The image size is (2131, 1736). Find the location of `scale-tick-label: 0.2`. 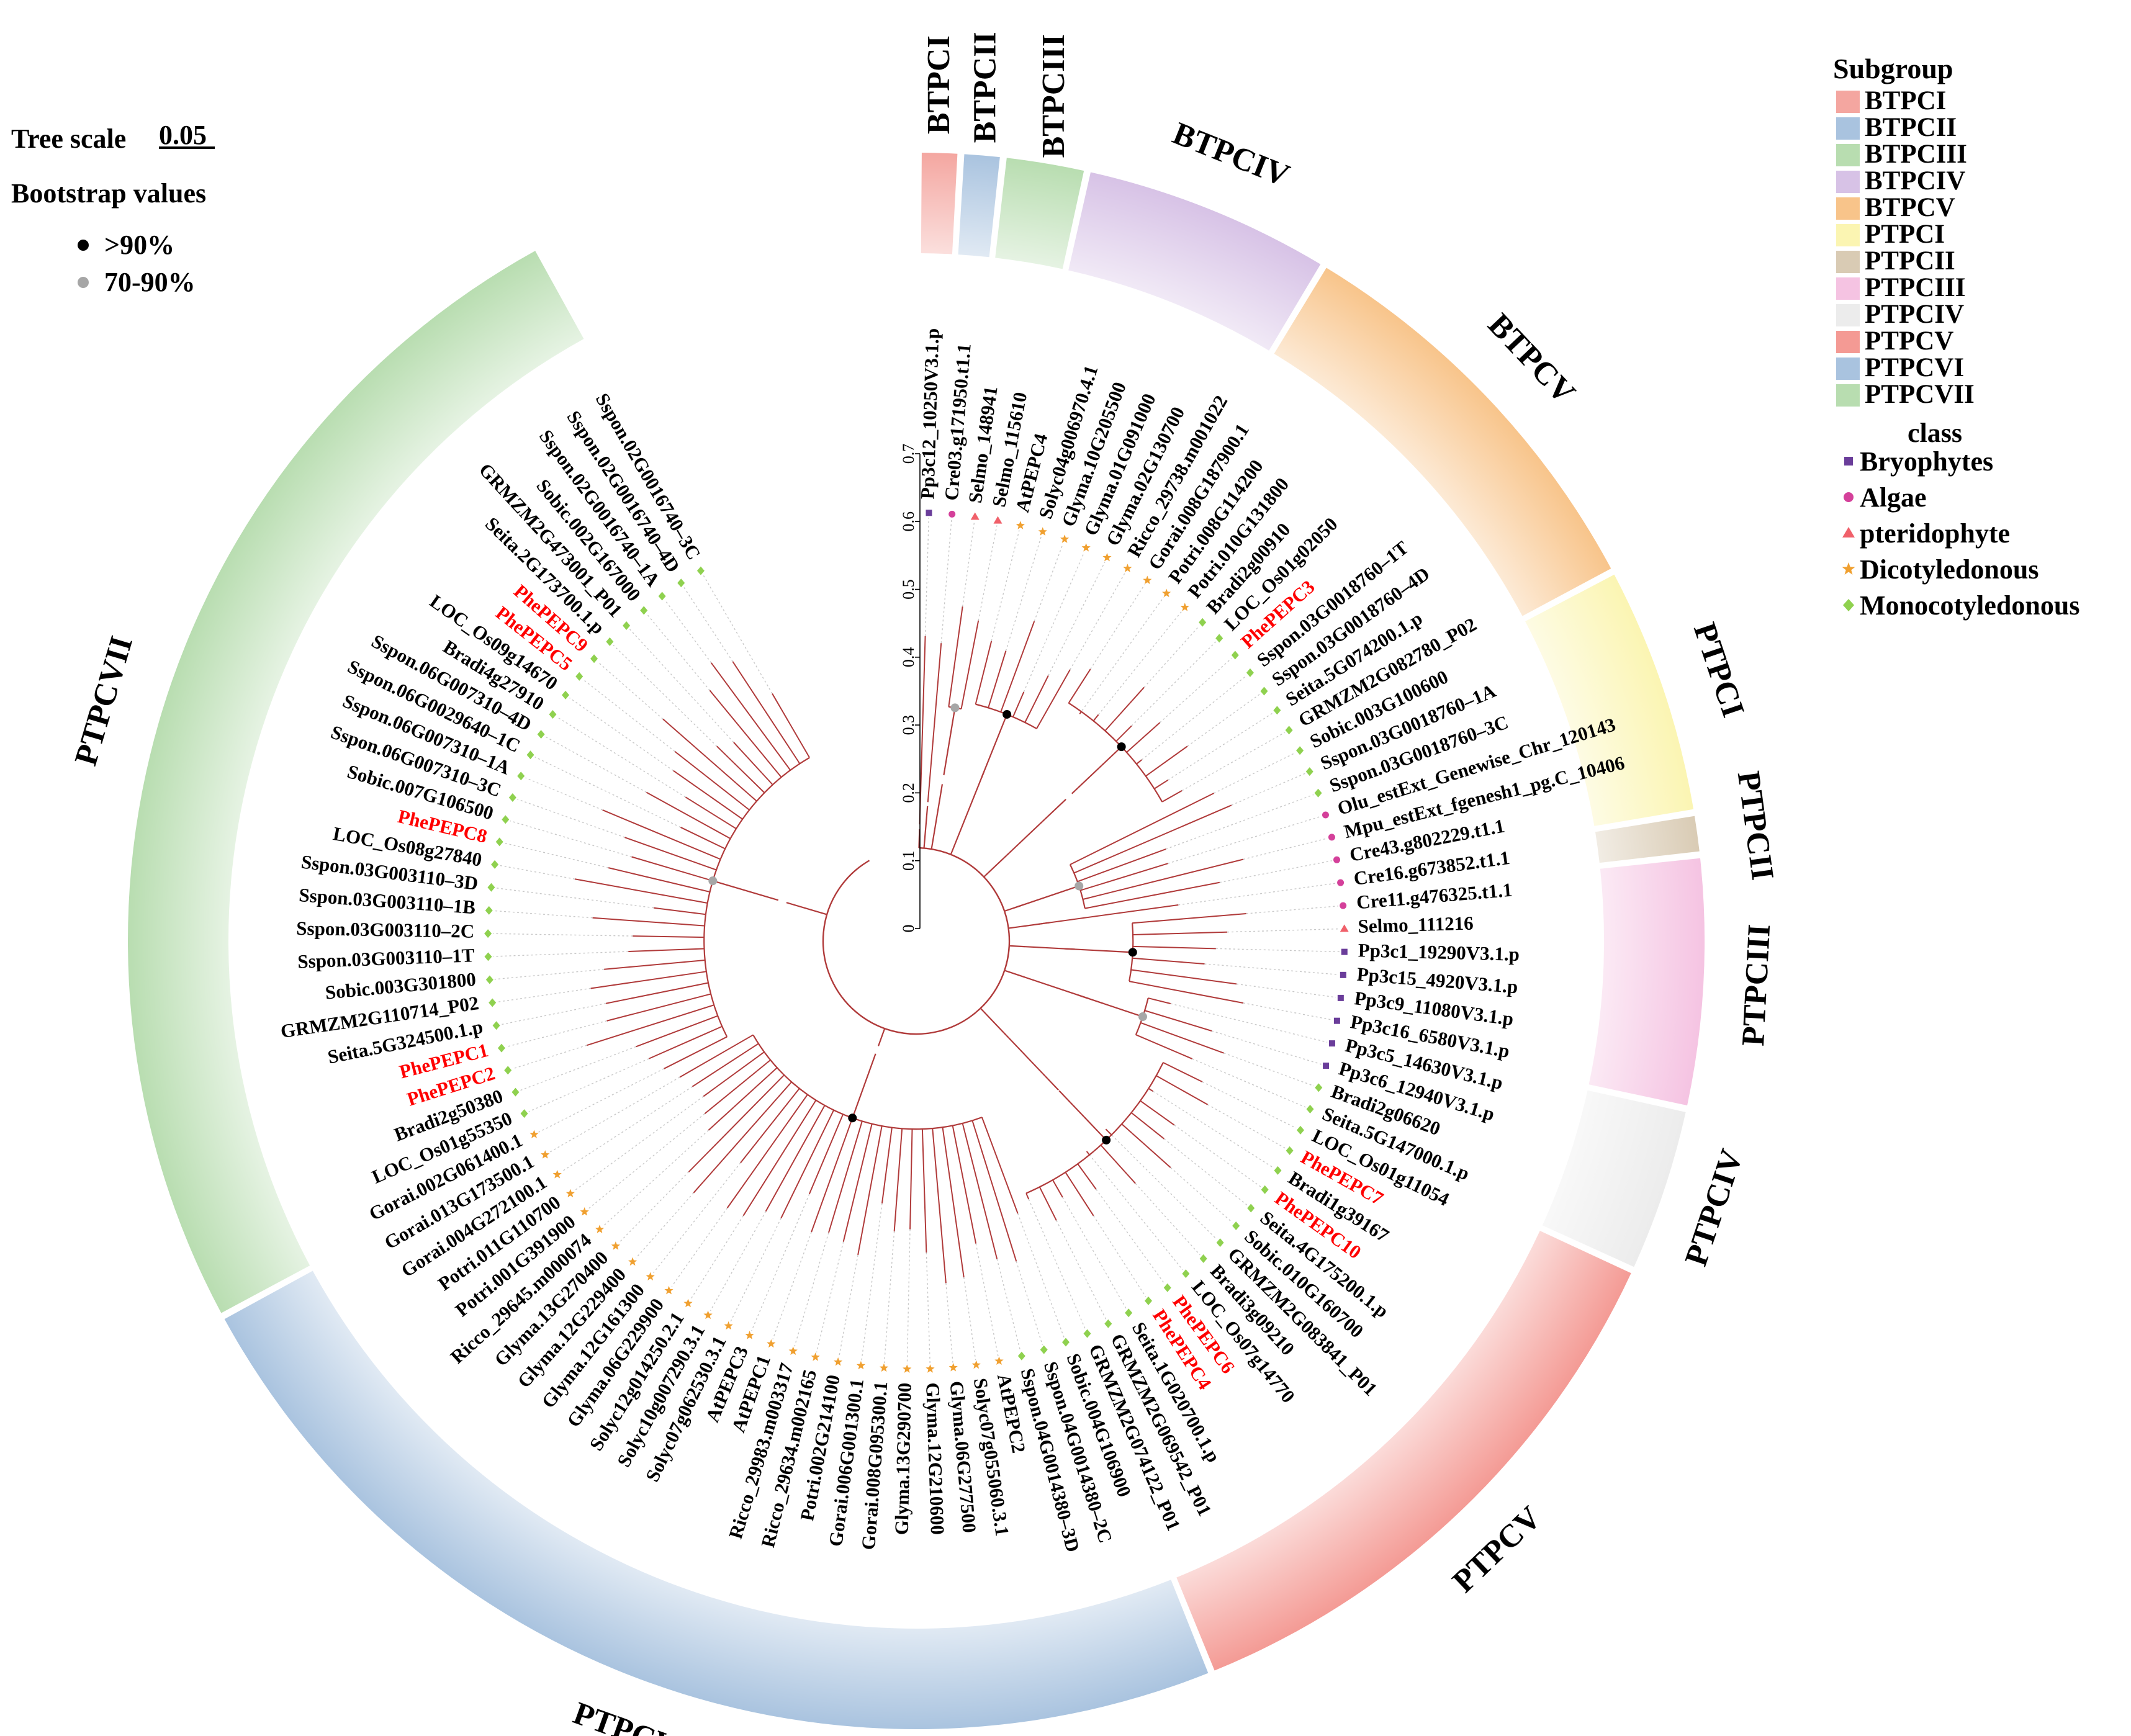

scale-tick-label: 0.2 is located at coordinates (908, 793).